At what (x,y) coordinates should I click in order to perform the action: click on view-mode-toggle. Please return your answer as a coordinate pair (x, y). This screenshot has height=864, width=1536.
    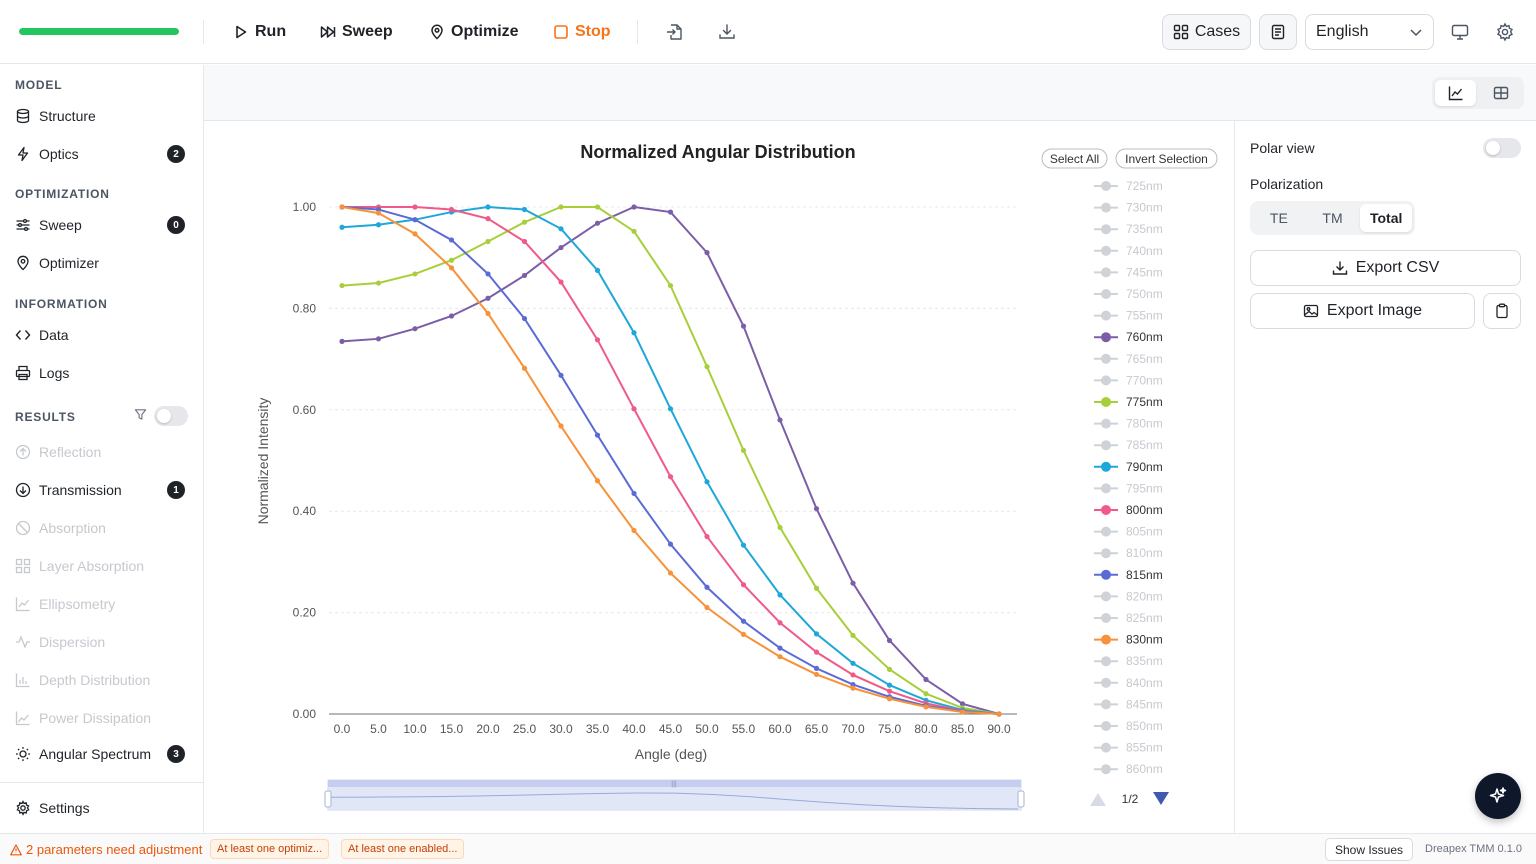
    Looking at the image, I should click on (1478, 93).